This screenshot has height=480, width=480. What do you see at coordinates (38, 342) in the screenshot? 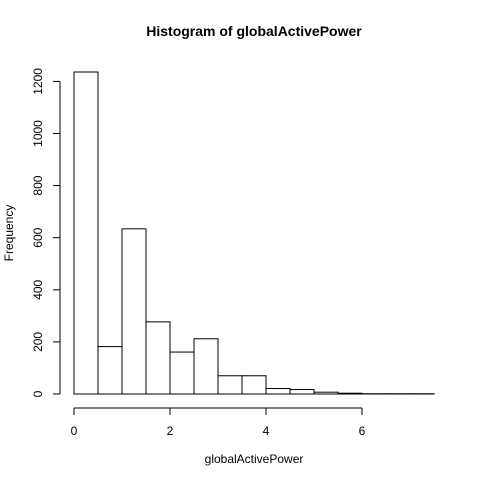
I see `y-tick-label: 200` at bounding box center [38, 342].